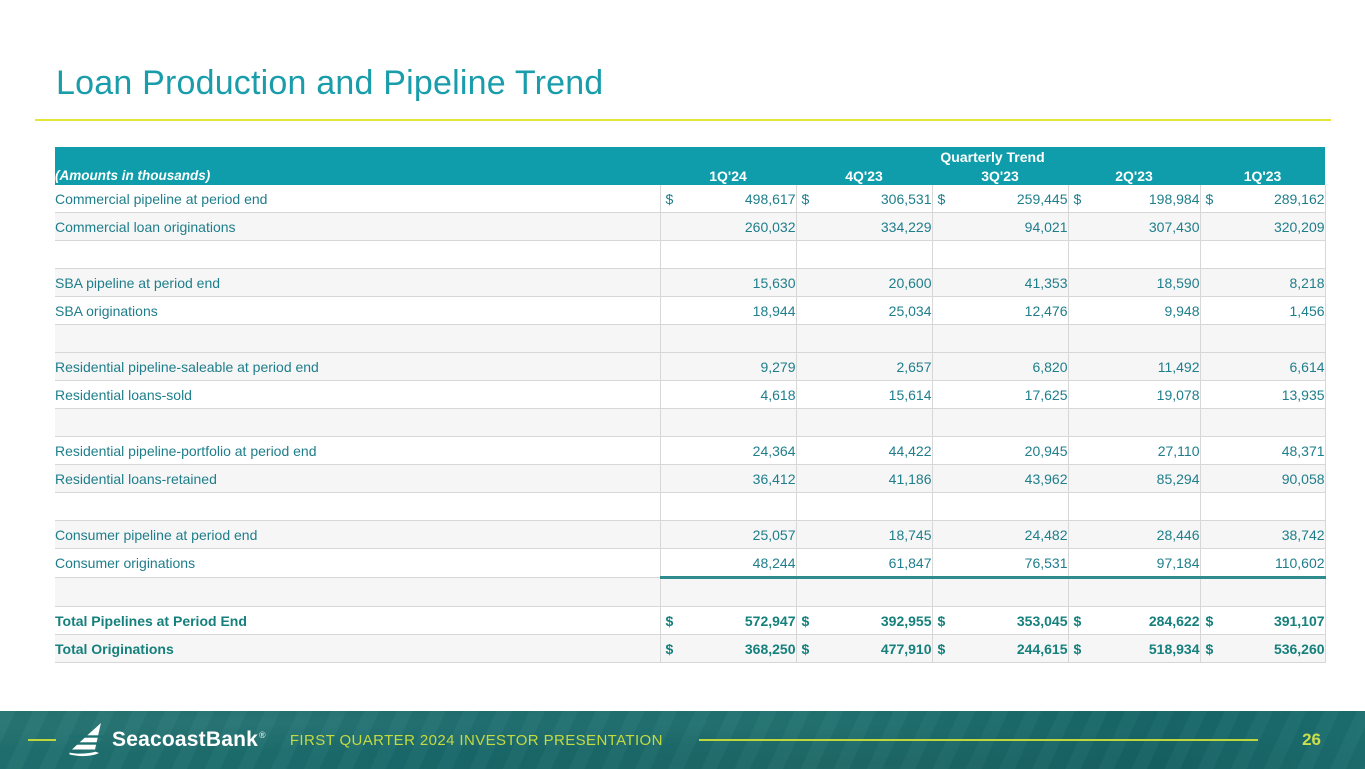 This screenshot has width=1365, height=769. Describe the element at coordinates (1303, 450) in the screenshot. I see `cell-value: 48,371` at that location.